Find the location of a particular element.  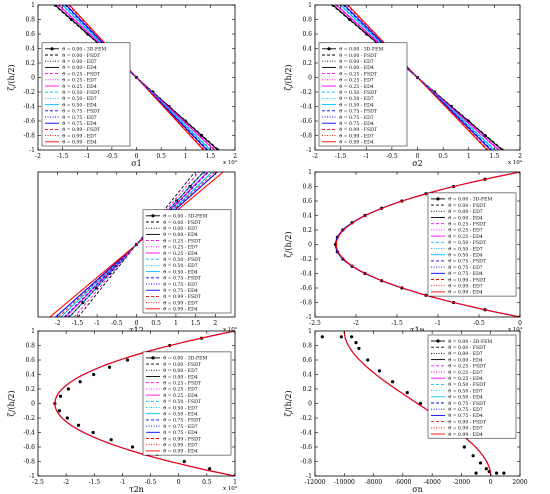

legend-box is located at coordinates (187, 261).